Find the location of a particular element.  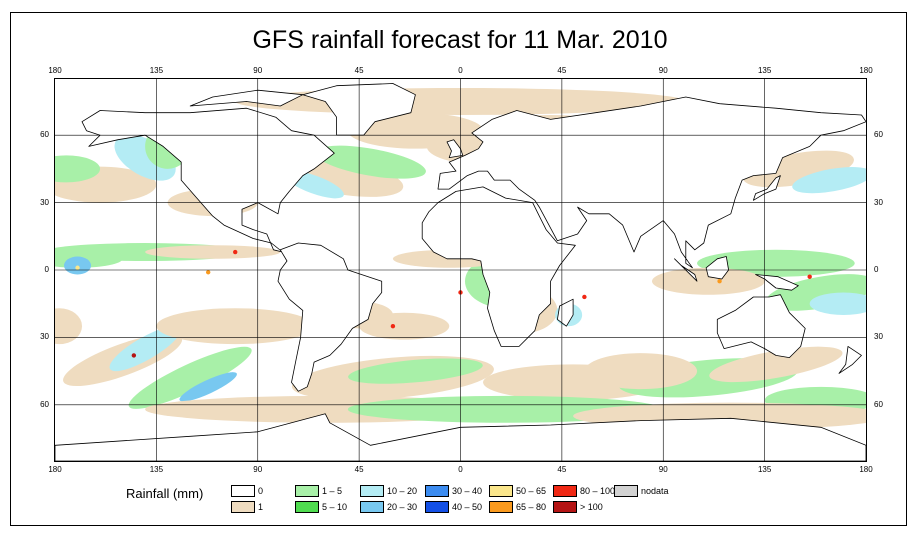

legend-label: nodata is located at coordinates (655, 491).